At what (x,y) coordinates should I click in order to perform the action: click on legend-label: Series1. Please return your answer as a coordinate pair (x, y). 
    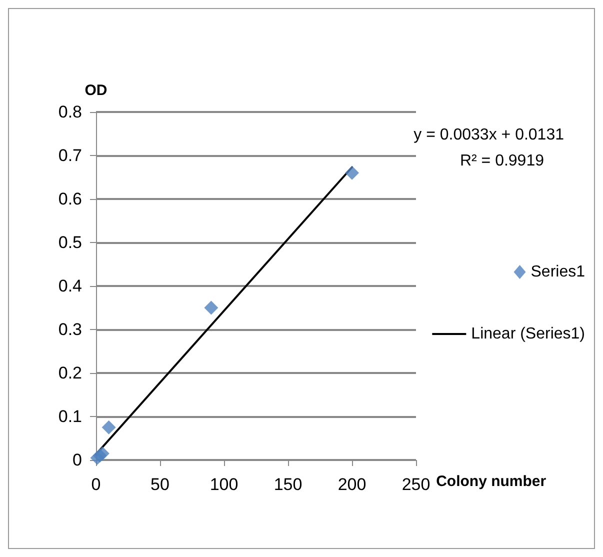
    Looking at the image, I should click on (558, 272).